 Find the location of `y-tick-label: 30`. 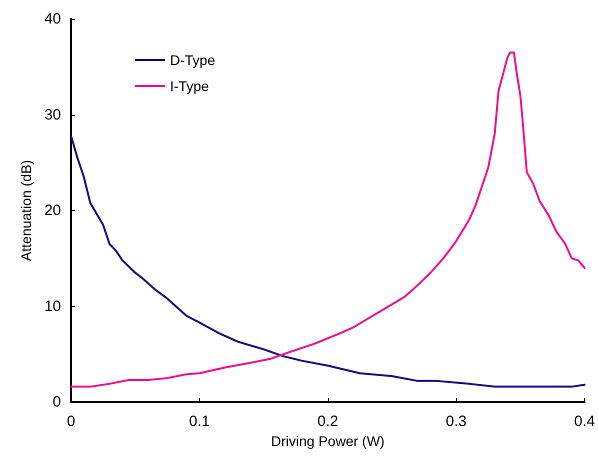

y-tick-label: 30 is located at coordinates (52, 115).